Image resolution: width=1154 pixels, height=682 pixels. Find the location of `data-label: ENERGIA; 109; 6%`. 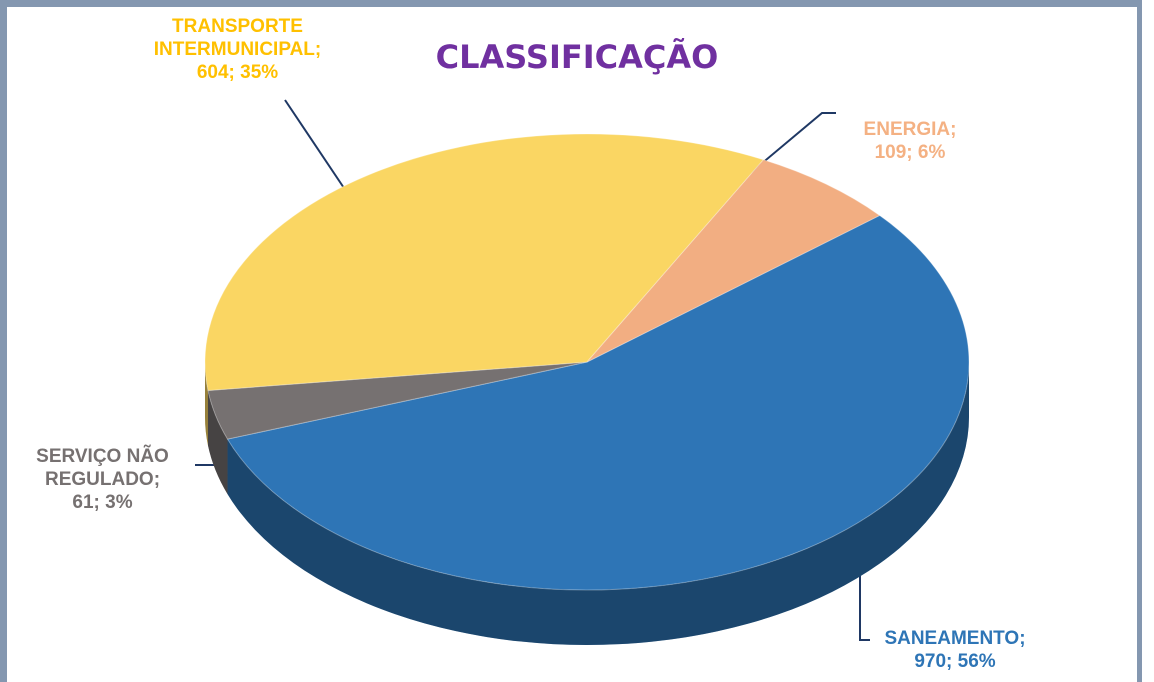

data-label: ENERGIA; 109; 6% is located at coordinates (910, 141).